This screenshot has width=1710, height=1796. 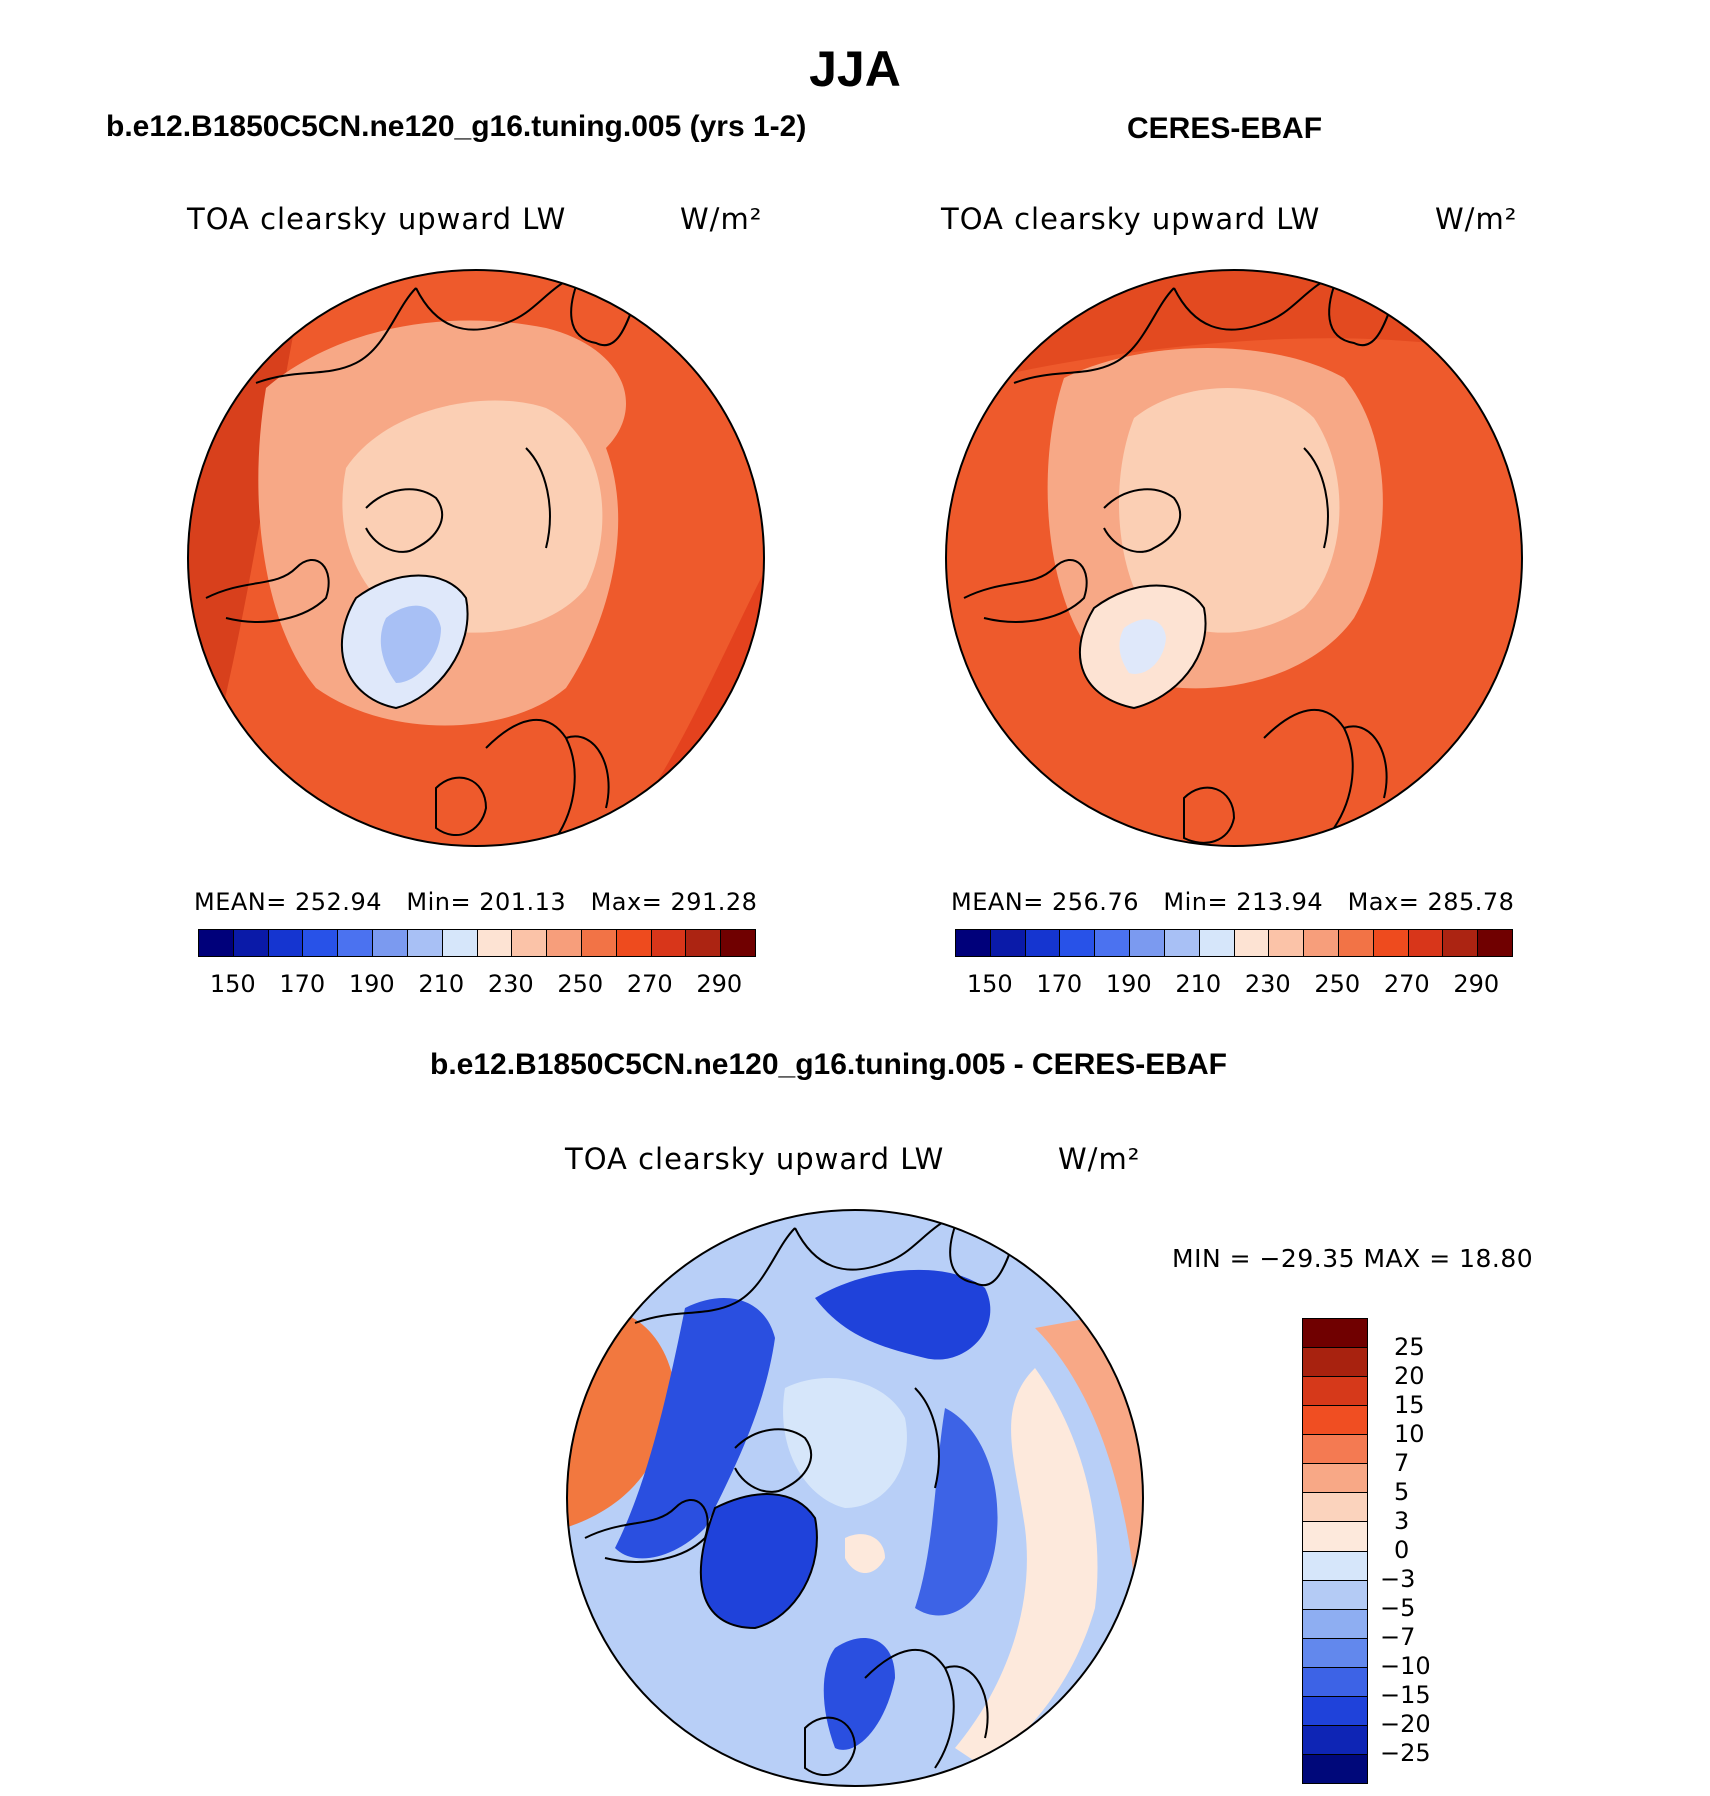 I want to click on colorbar-tick-label: −15, so click(x=1405, y=1695).